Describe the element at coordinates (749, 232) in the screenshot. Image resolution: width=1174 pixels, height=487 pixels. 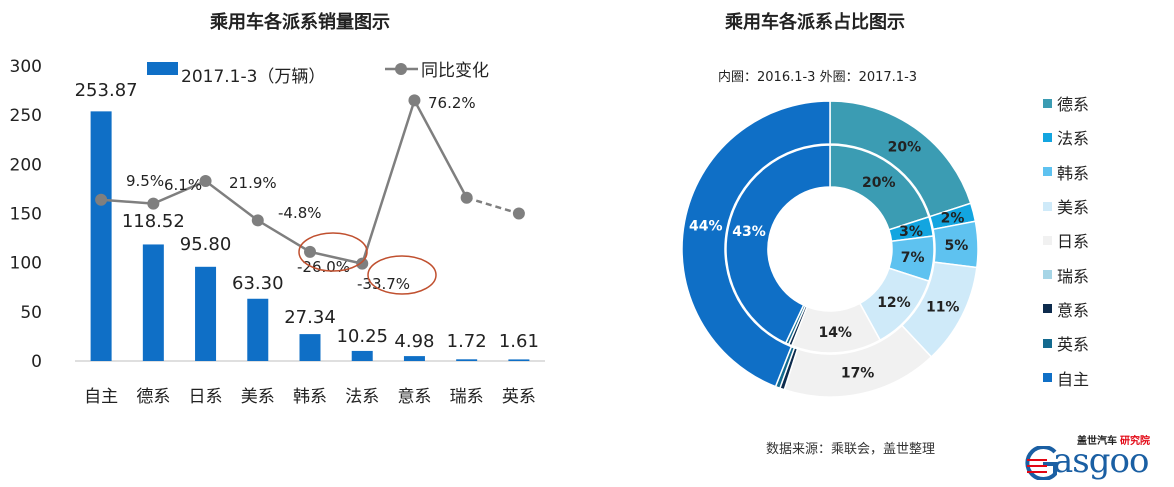
I see `inner-ring-label: 43%` at that location.